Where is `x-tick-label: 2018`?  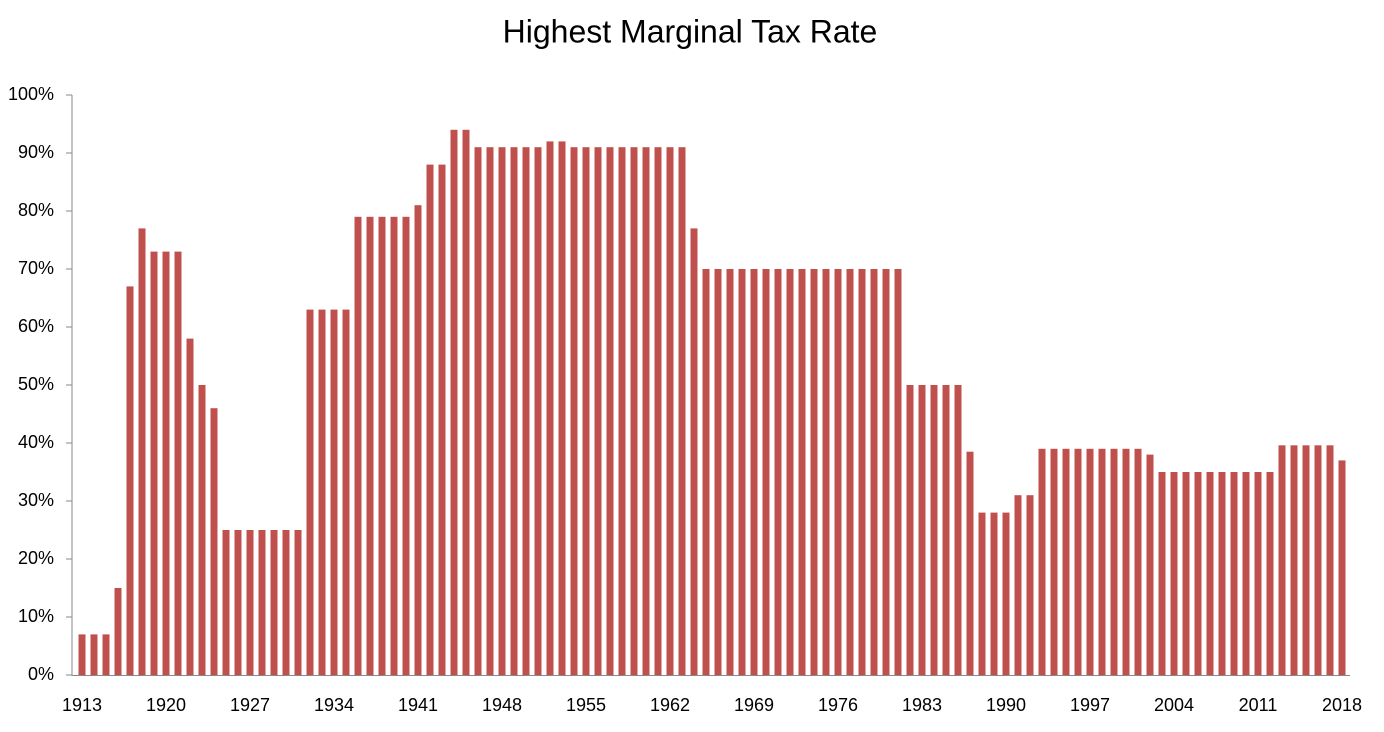 x-tick-label: 2018 is located at coordinates (1342, 705).